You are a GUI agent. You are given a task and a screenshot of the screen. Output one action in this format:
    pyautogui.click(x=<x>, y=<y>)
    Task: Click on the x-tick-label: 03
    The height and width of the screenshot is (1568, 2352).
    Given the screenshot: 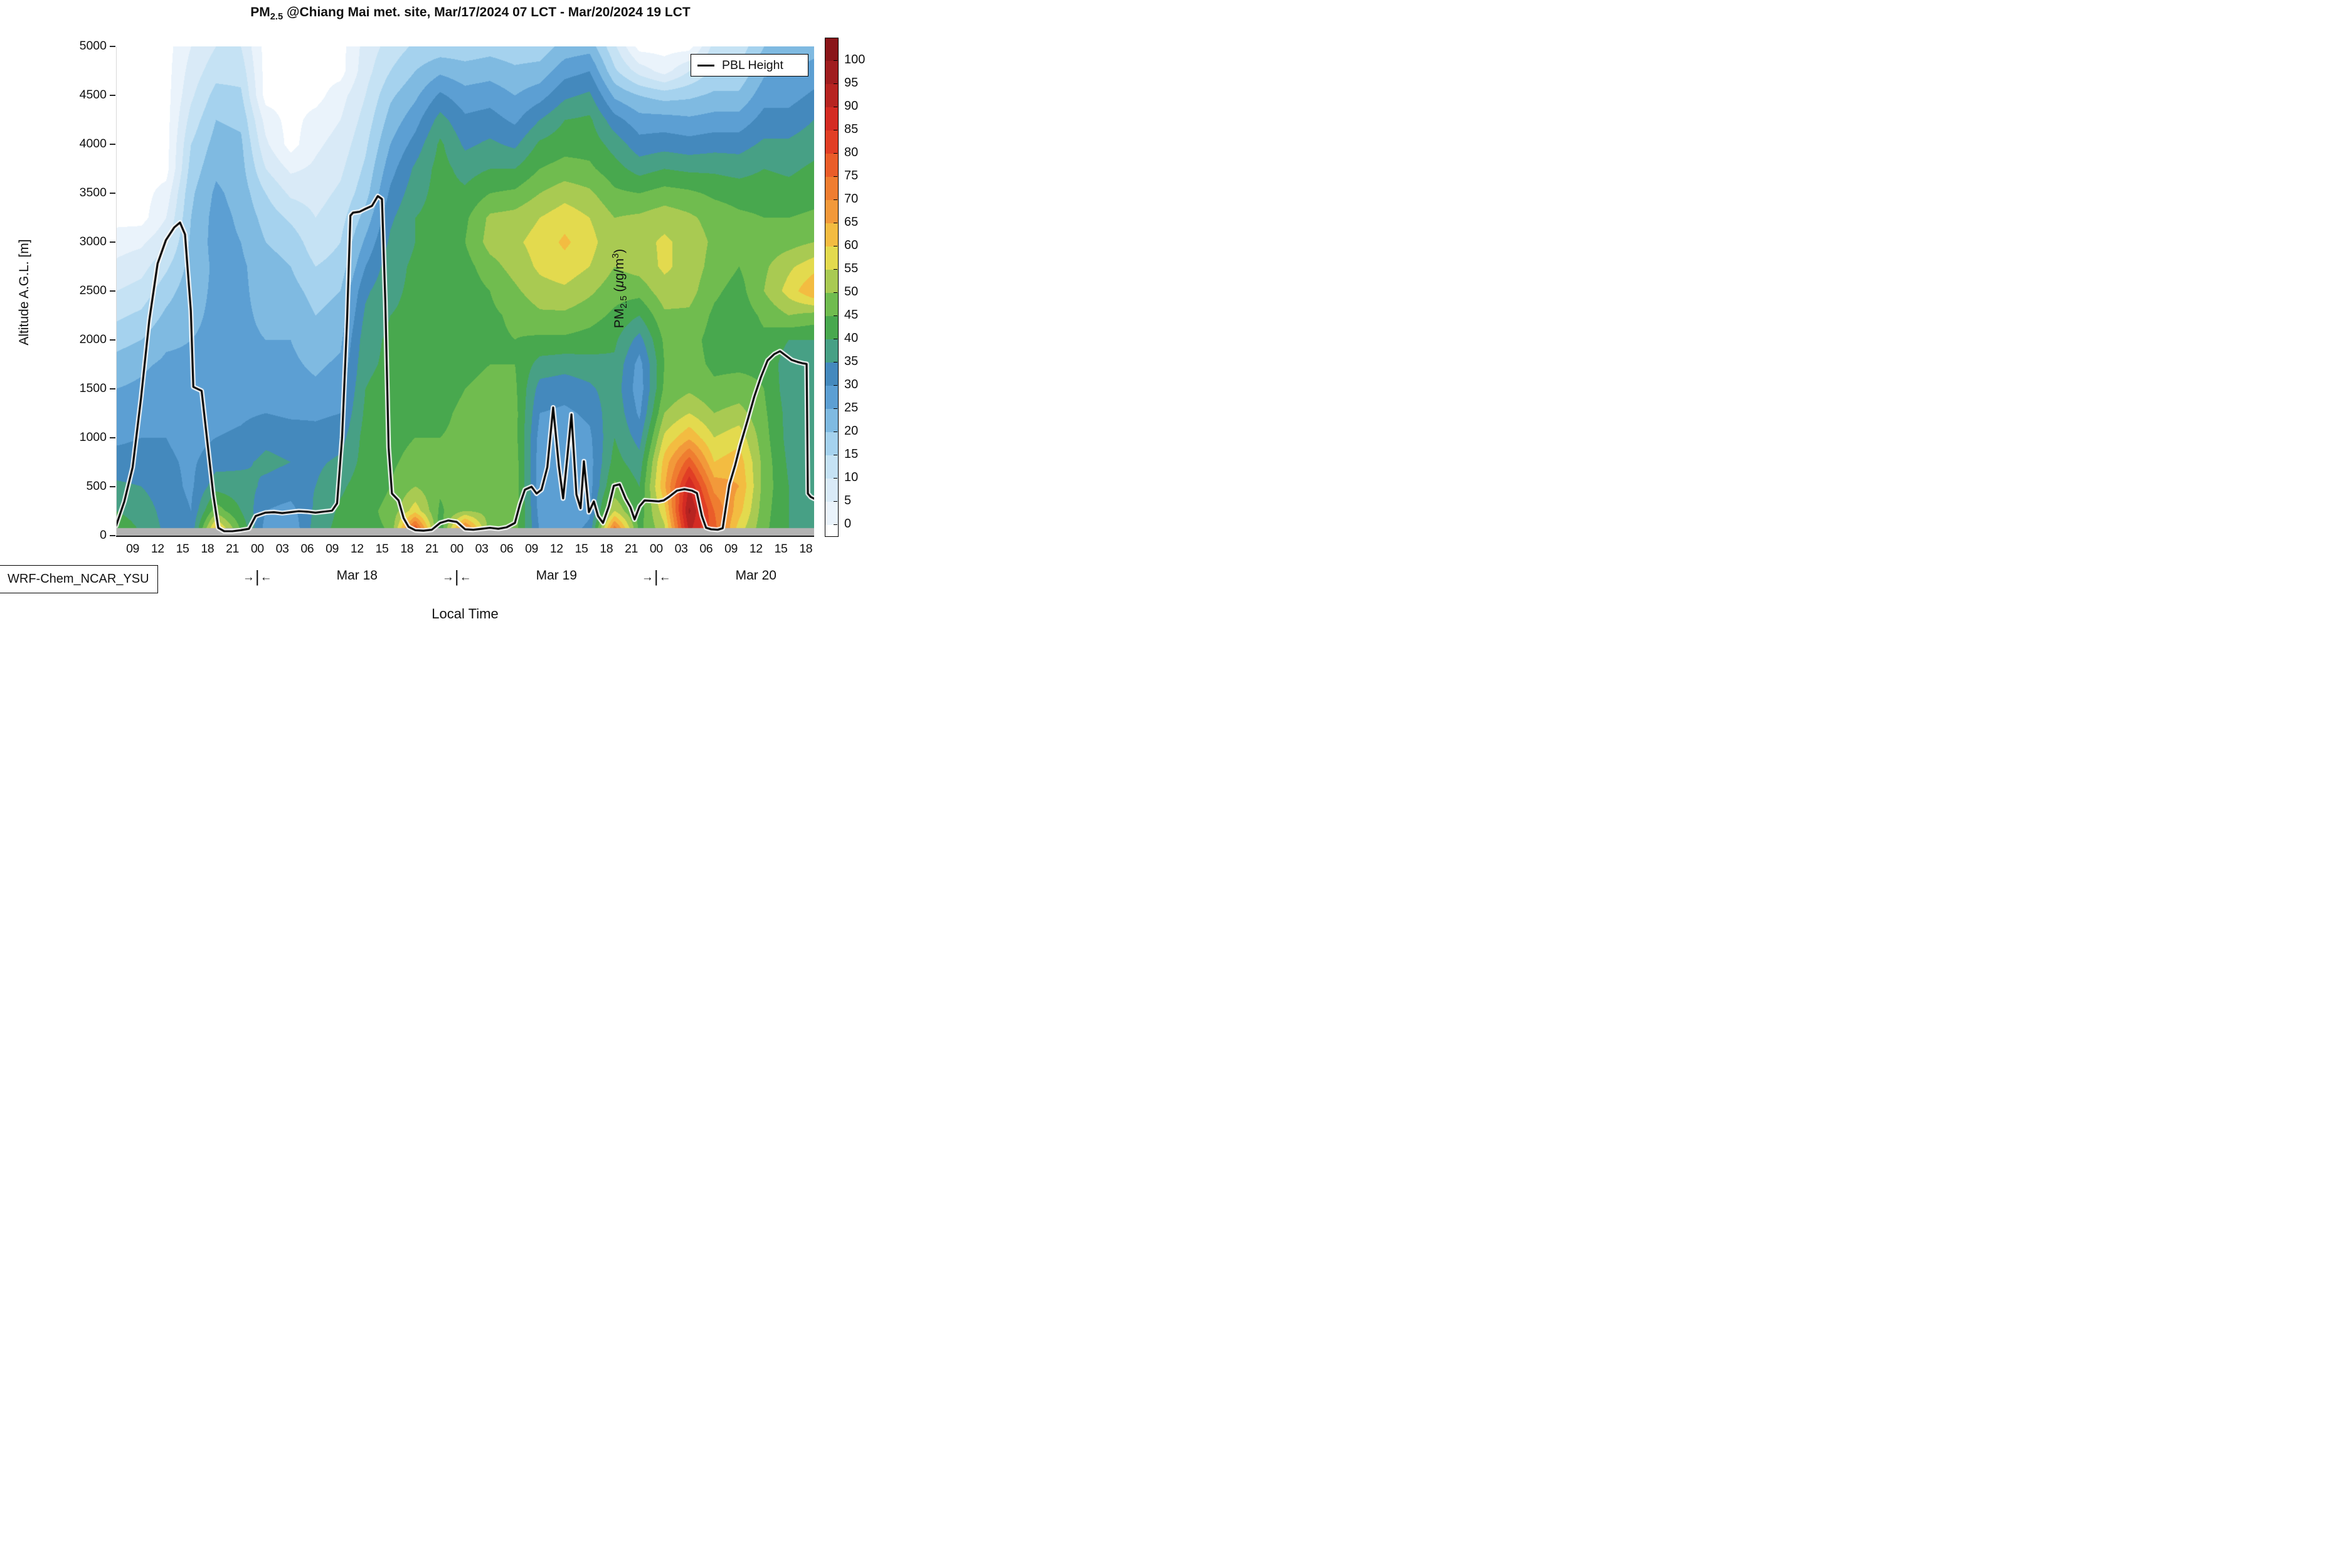 What is the action you would take?
    pyautogui.click(x=681, y=549)
    